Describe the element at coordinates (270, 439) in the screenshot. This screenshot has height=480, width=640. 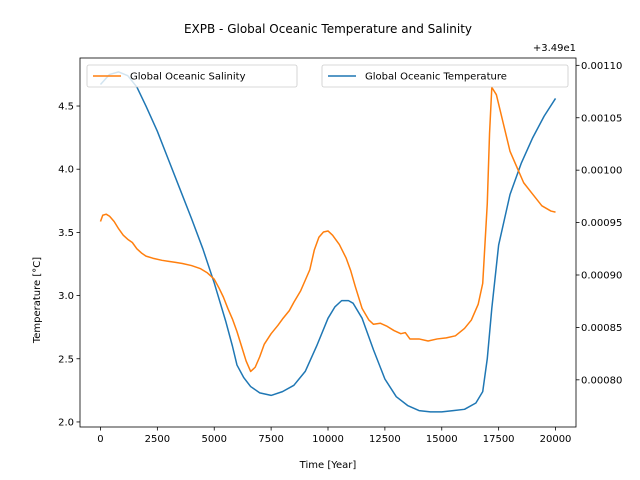
I see `x-tick-label: 7500` at that location.